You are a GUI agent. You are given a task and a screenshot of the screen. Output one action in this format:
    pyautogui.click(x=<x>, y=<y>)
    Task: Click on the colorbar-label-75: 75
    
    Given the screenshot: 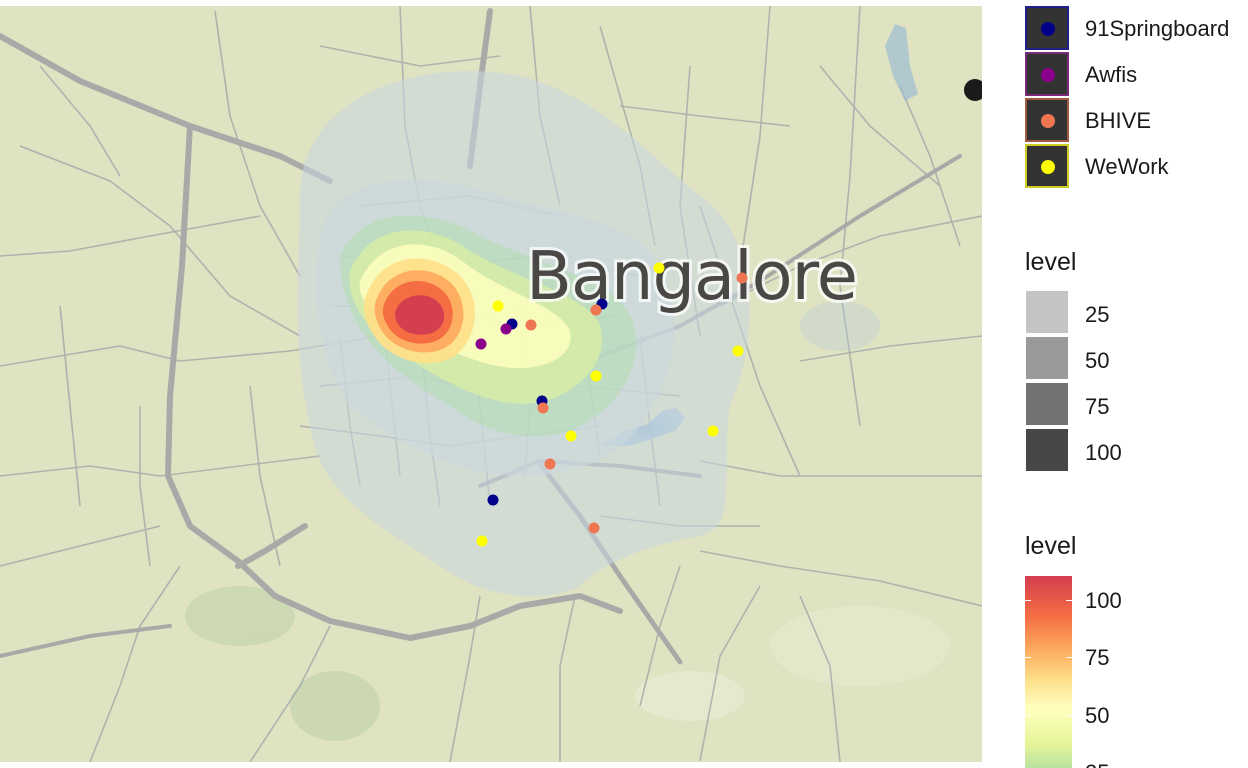 What is the action you would take?
    pyautogui.click(x=1097, y=657)
    